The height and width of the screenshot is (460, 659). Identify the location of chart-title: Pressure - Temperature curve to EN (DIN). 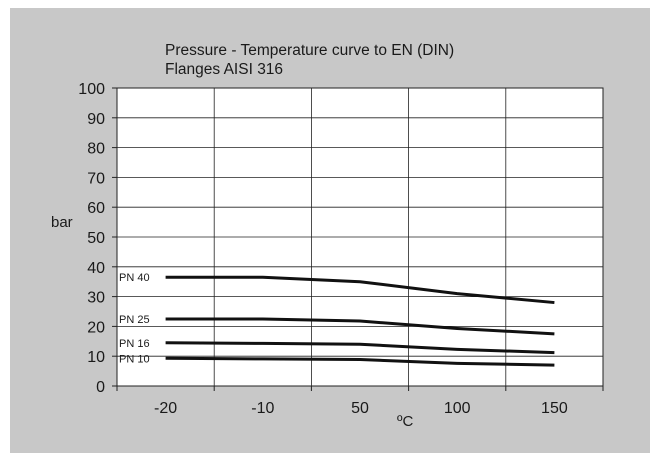
(309, 50).